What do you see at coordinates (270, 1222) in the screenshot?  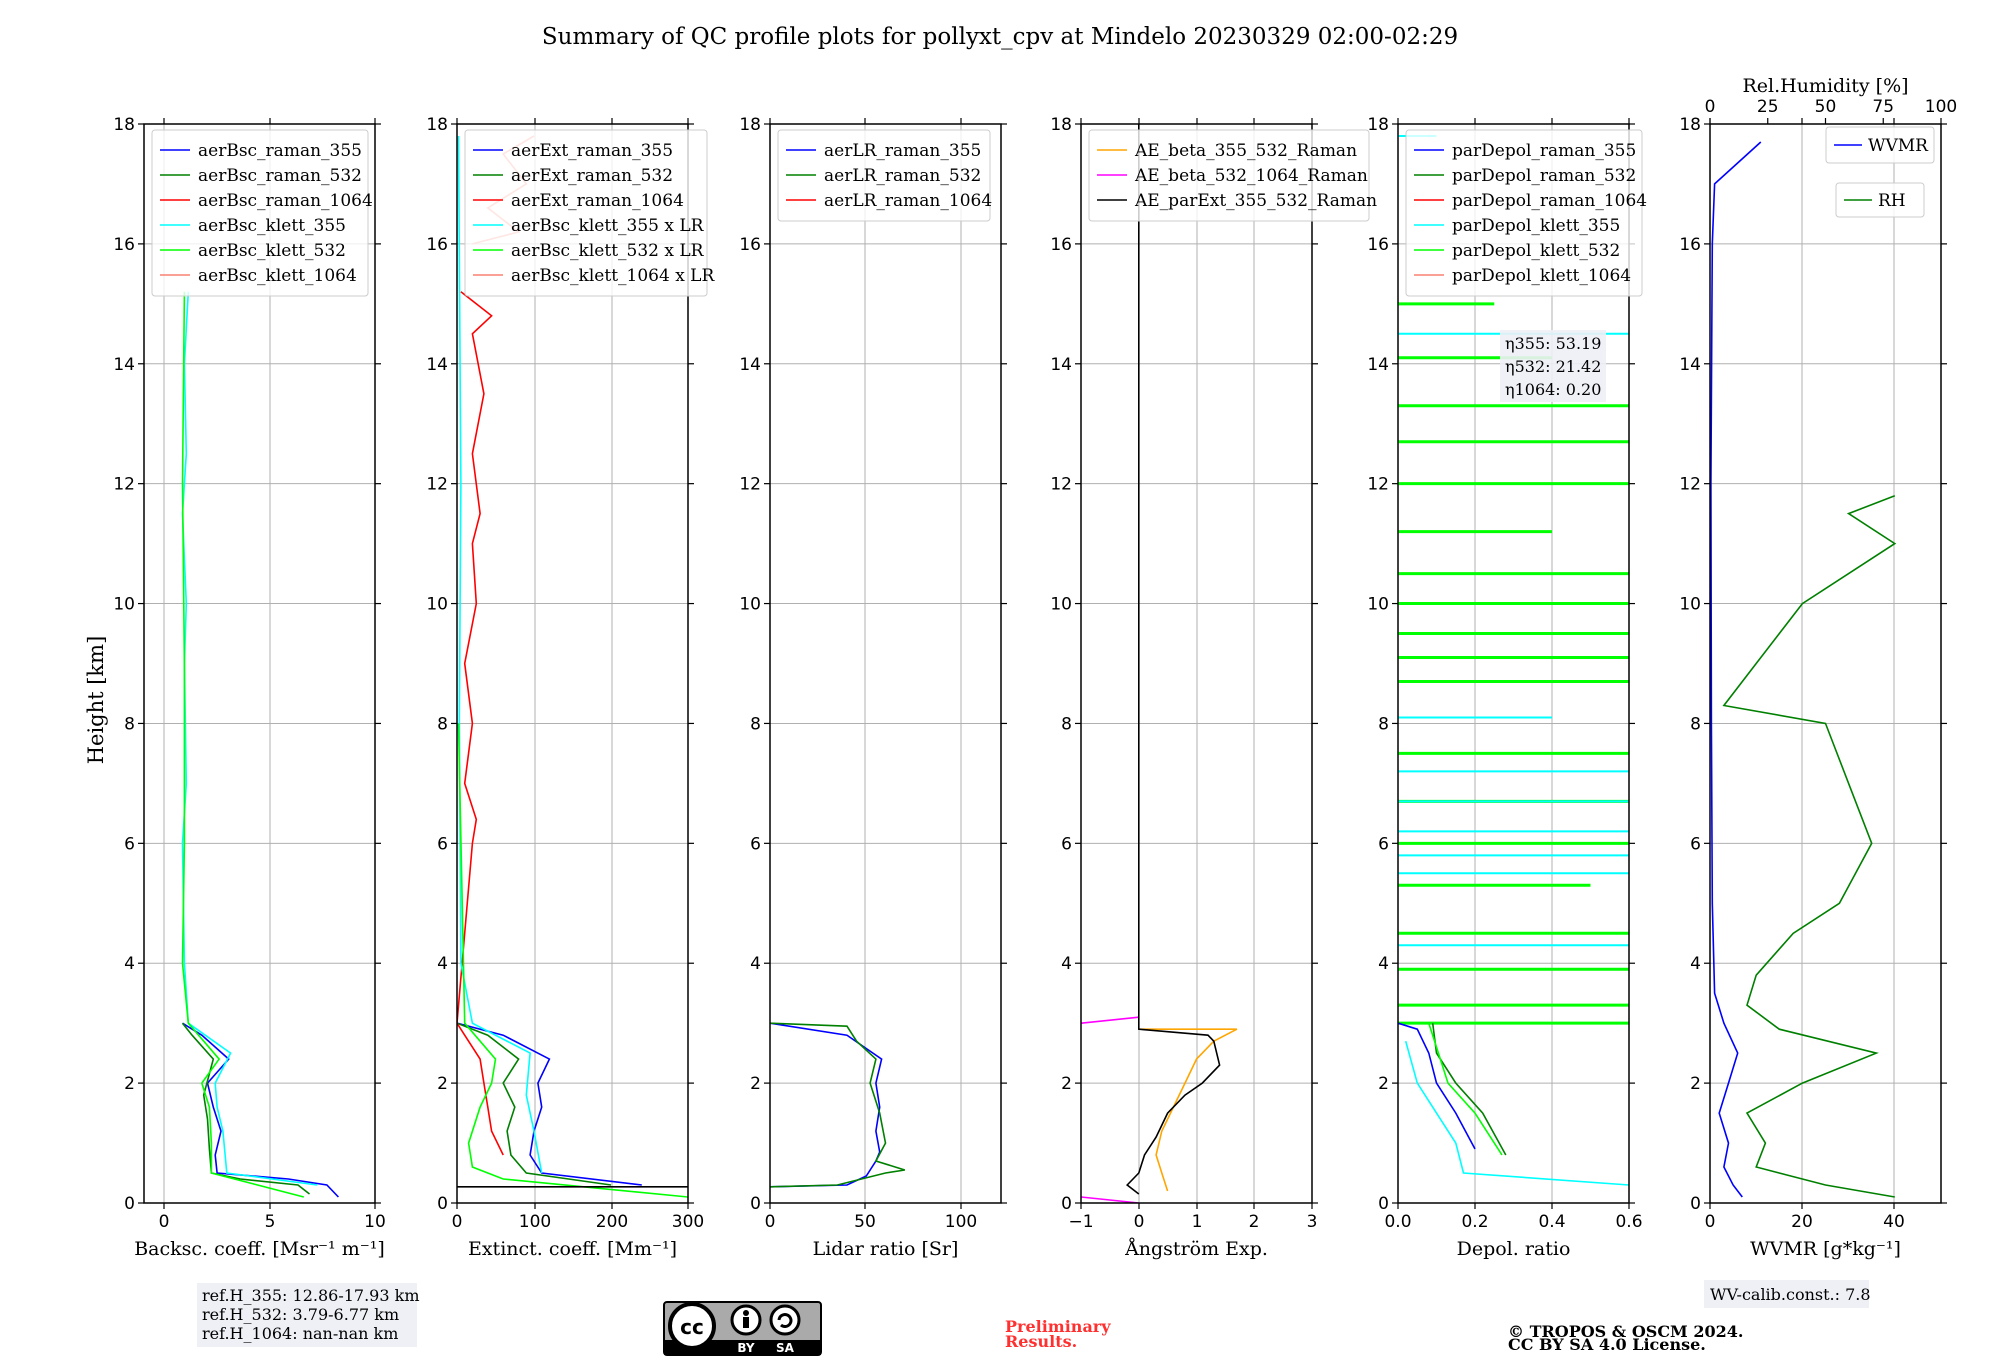 I see `x-tick-label: 5` at bounding box center [270, 1222].